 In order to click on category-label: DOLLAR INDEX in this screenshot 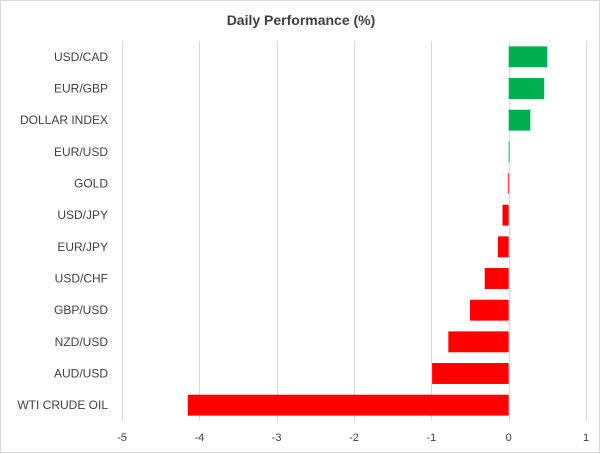, I will do `click(64, 120)`.